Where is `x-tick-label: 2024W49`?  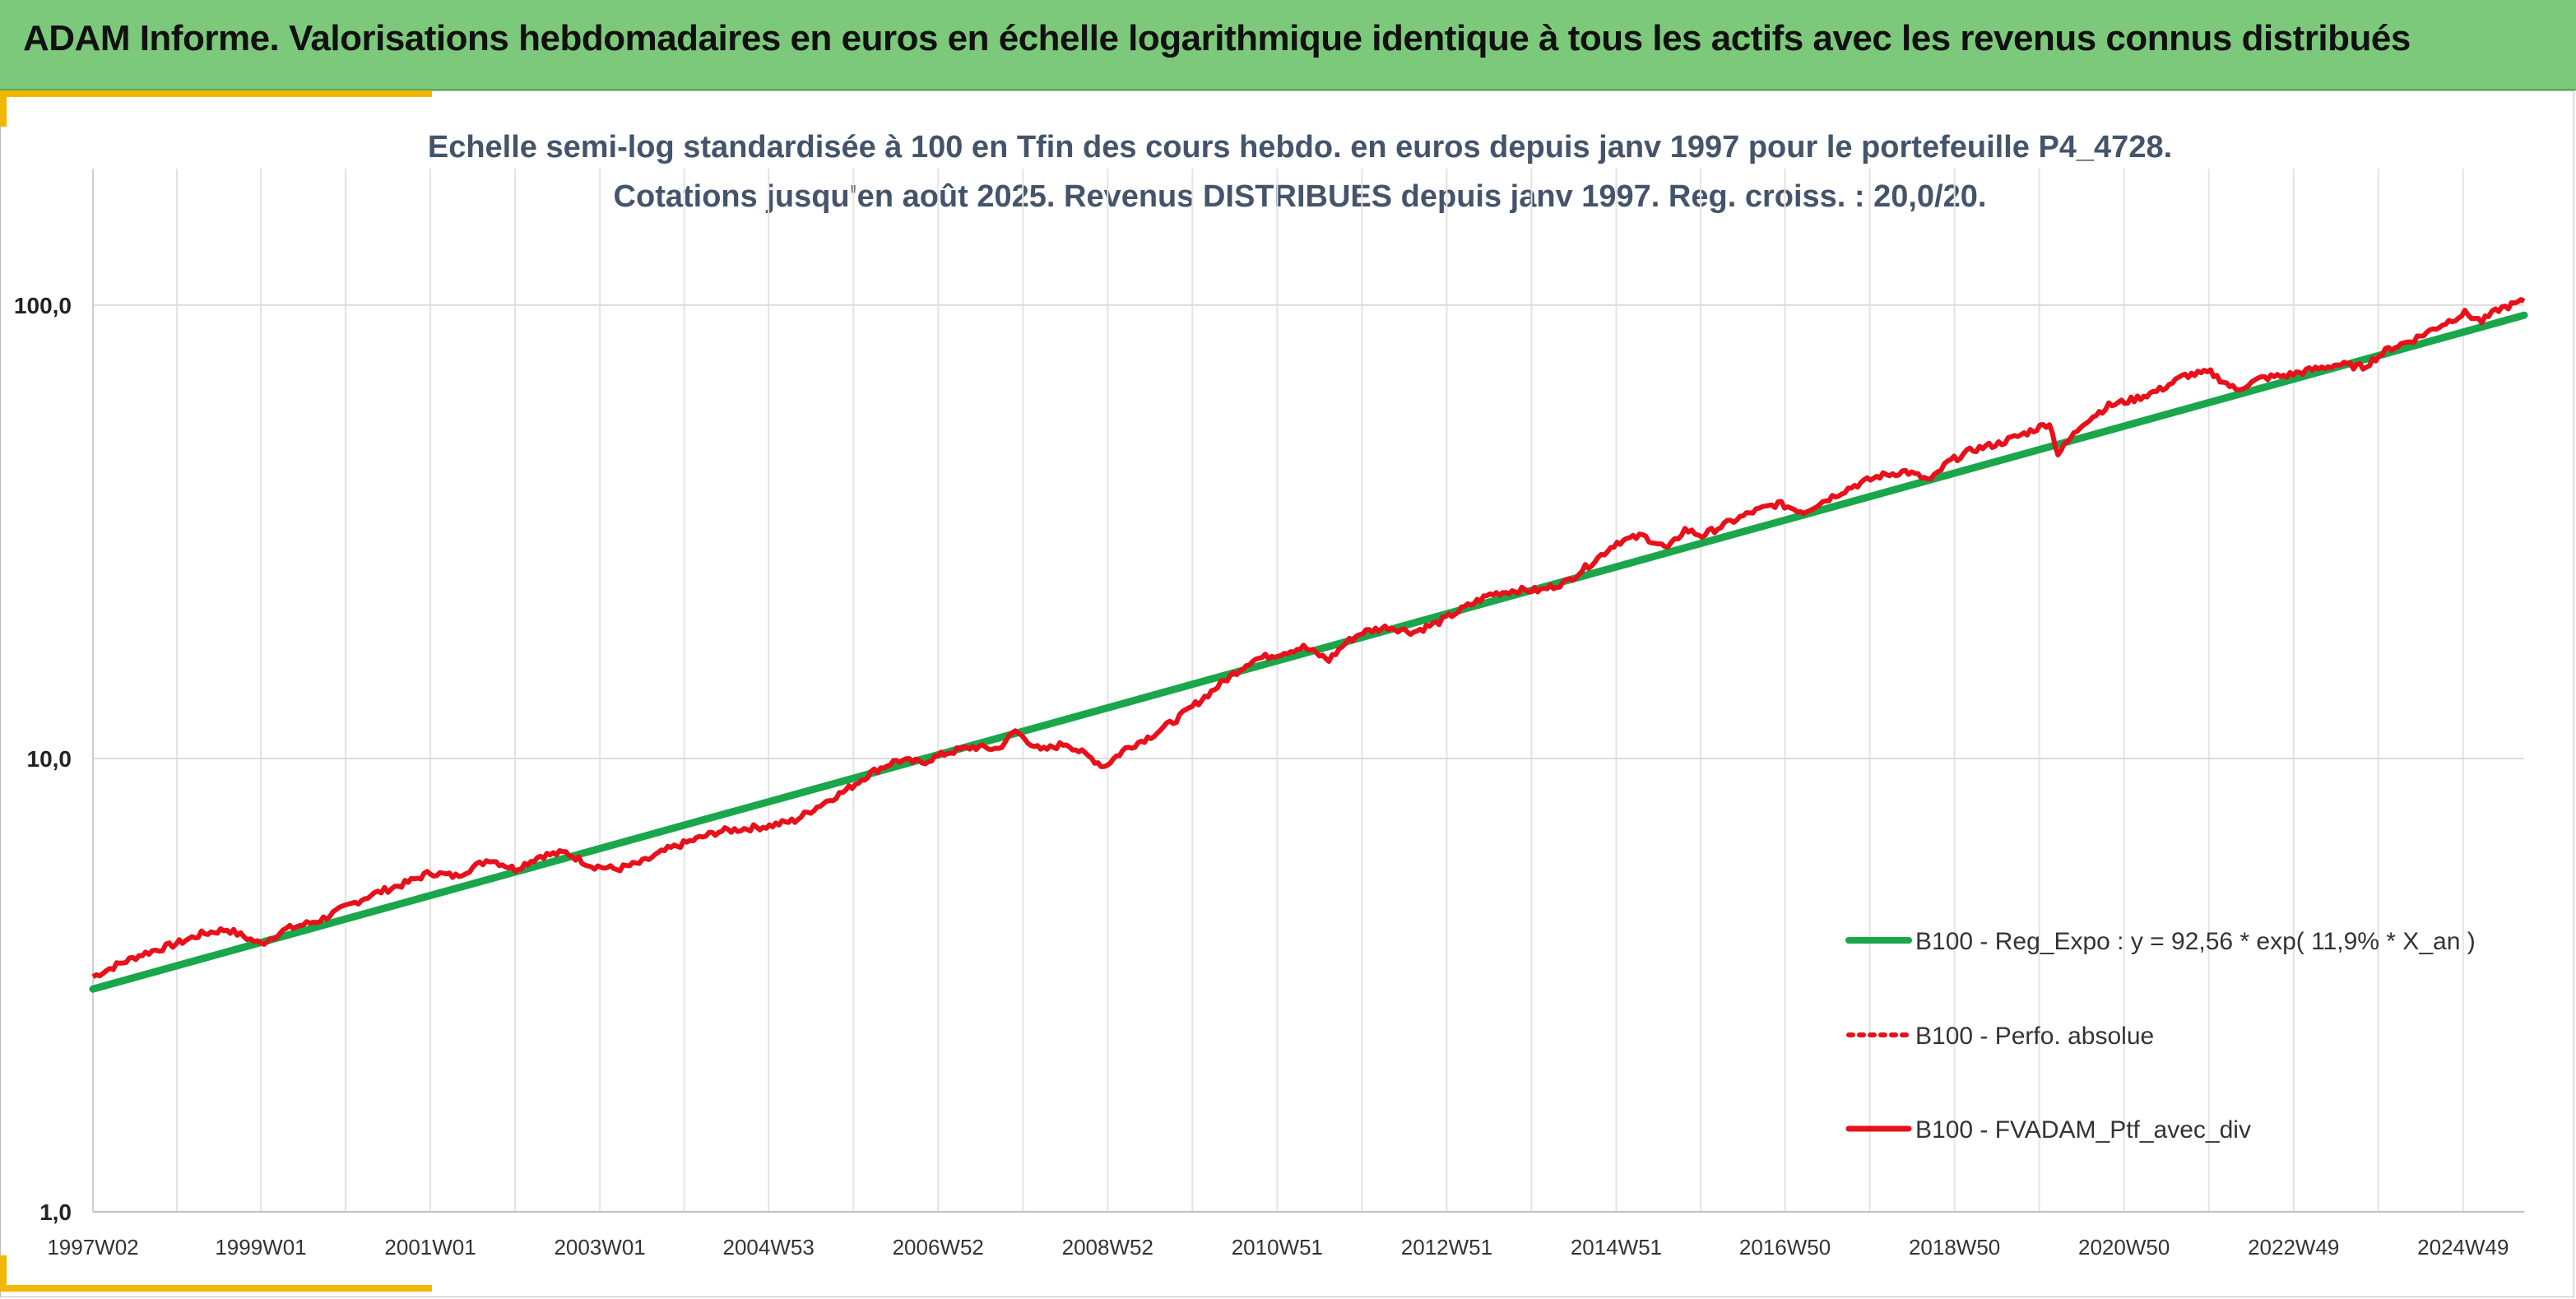
x-tick-label: 2024W49 is located at coordinates (2463, 1247).